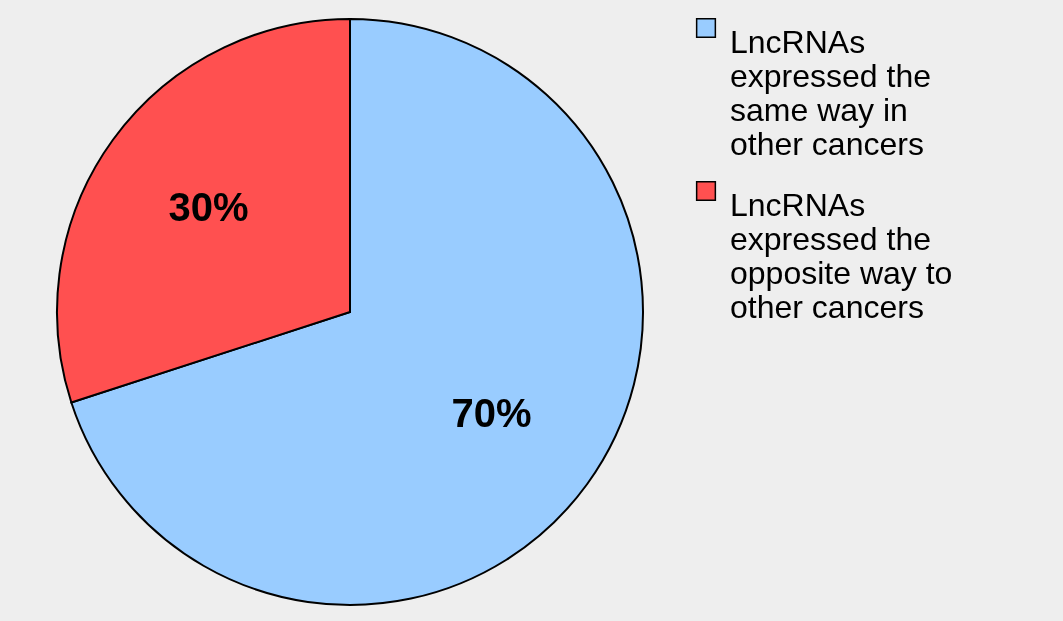  Describe the element at coordinates (831, 93) in the screenshot. I see `legend-label: LncRNAs expressed the same way in other cancers` at that location.